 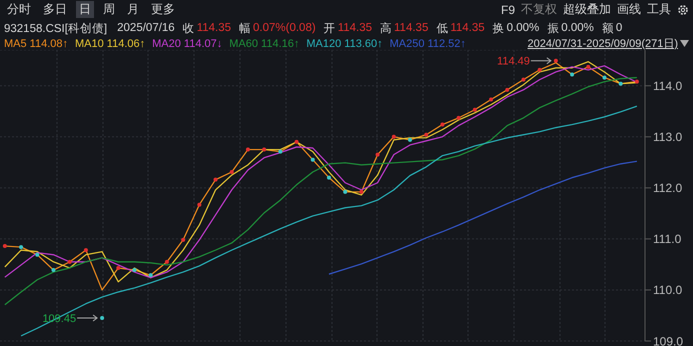 What do you see at coordinates (344, 44) in the screenshot?
I see `text: MA120 113.60↑` at bounding box center [344, 44].